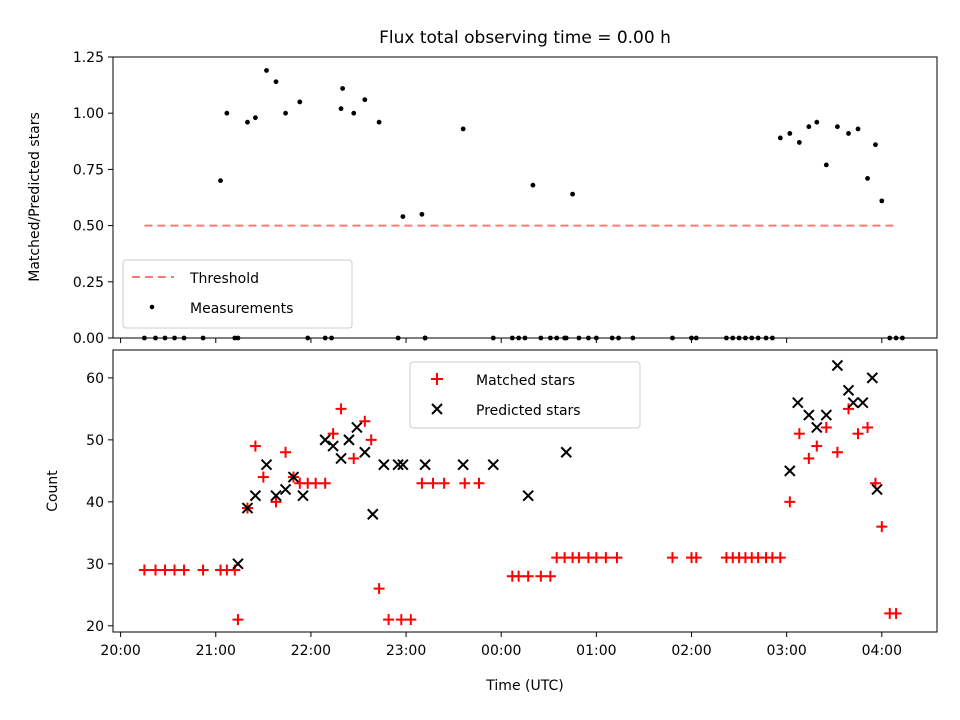  I want to click on bottom-yticks: 20 30 40 50 60, so click(99, 503).